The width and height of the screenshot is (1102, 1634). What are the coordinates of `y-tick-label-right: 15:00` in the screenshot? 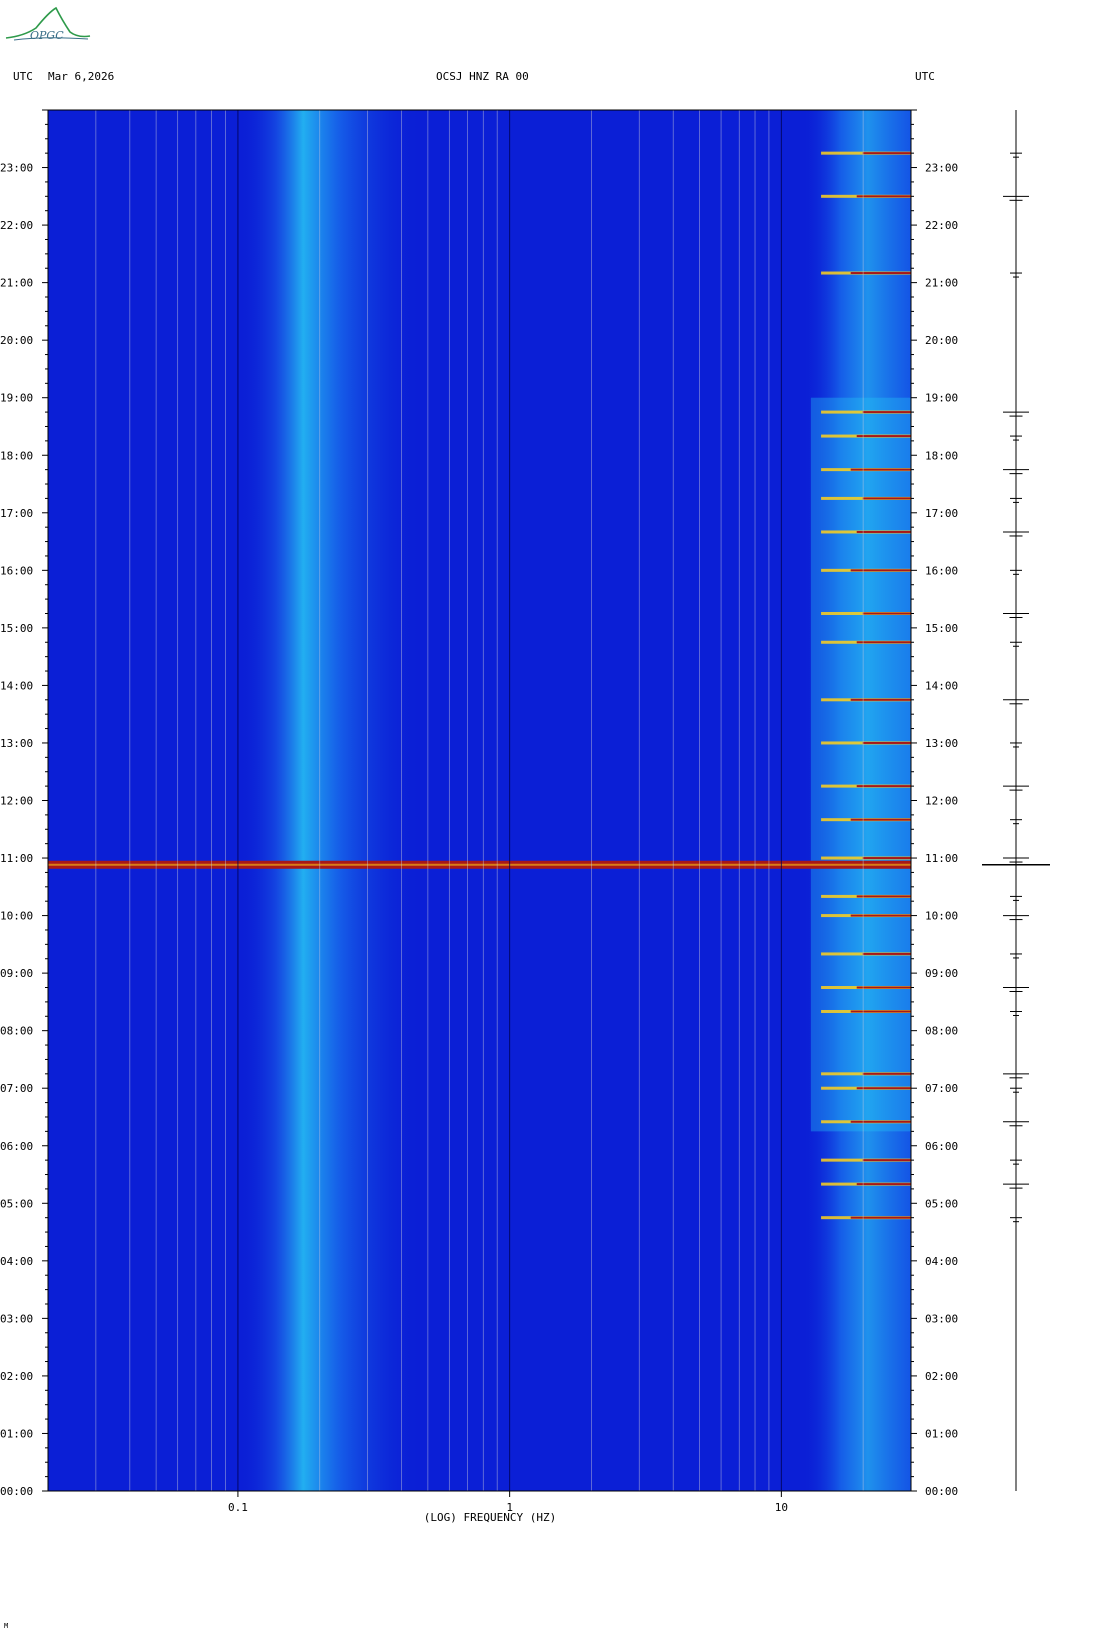 It's located at (941, 628).